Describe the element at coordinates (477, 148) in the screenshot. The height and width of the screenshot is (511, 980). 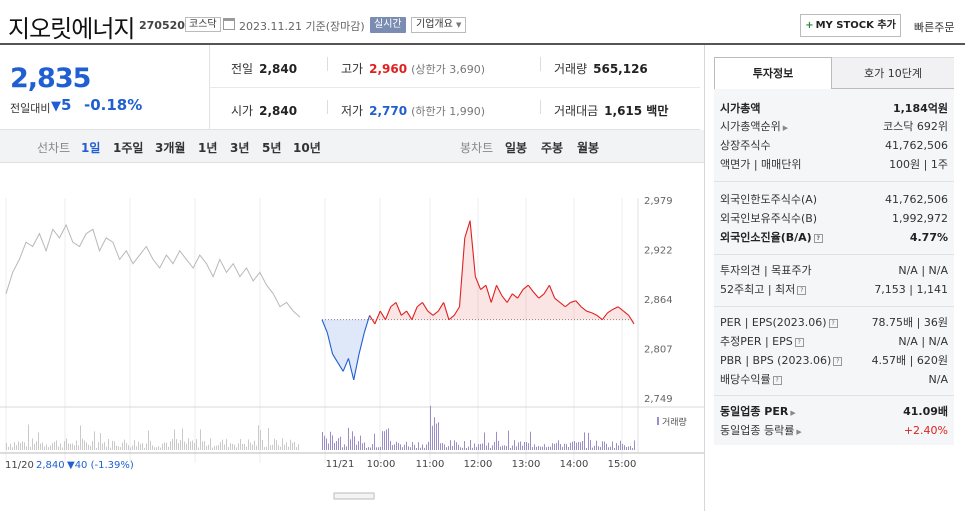
I see `candle-chart-tab: 봉차트` at that location.